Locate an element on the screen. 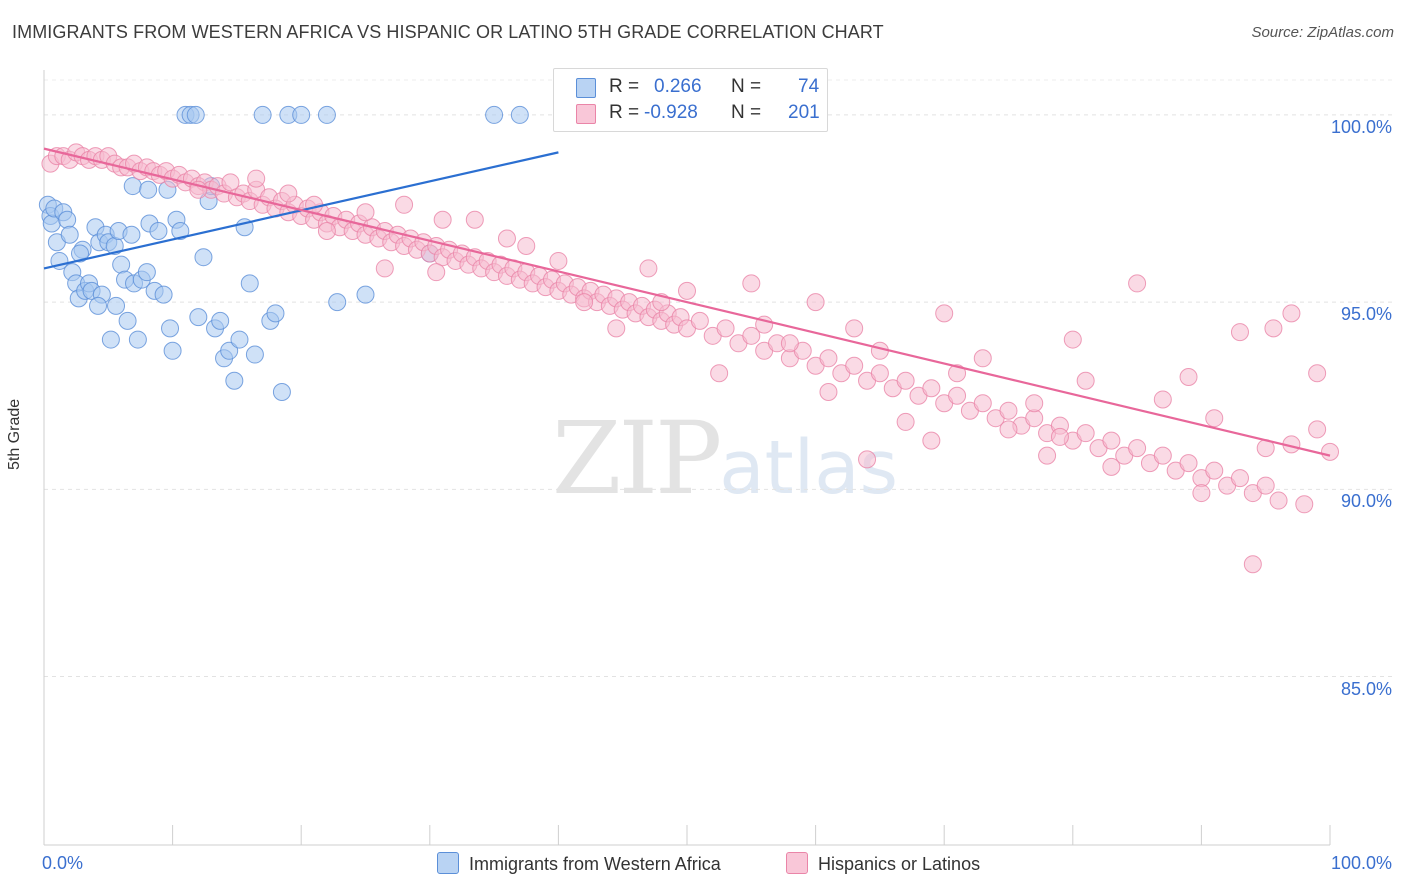 The image size is (1406, 892). legend-n-label: N = is located at coordinates (746, 112).